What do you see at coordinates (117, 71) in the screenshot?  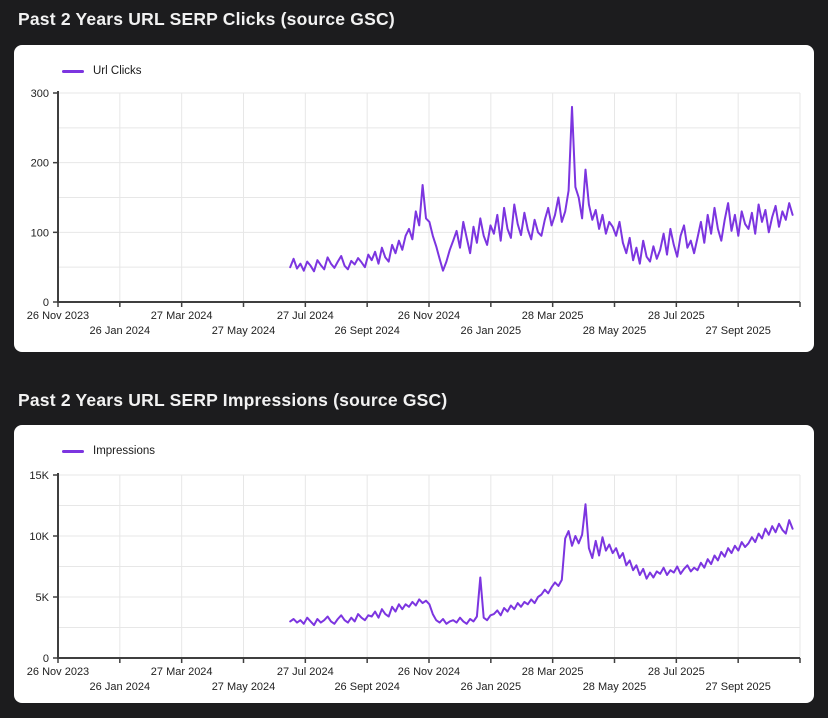 I see `clicks-legend-label: Url Clicks` at bounding box center [117, 71].